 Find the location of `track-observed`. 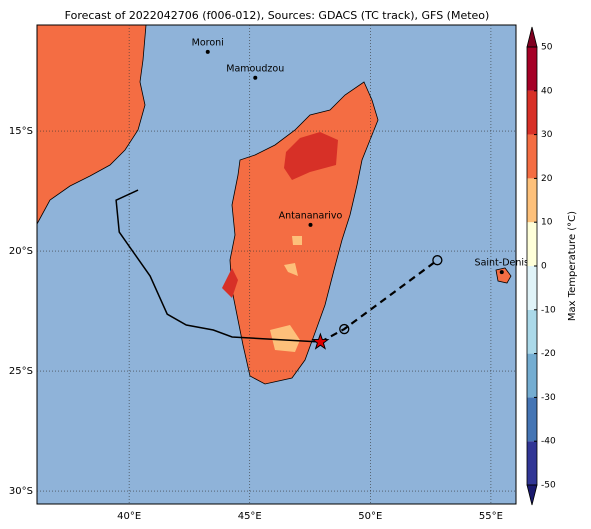

track-observed is located at coordinates (218, 266).